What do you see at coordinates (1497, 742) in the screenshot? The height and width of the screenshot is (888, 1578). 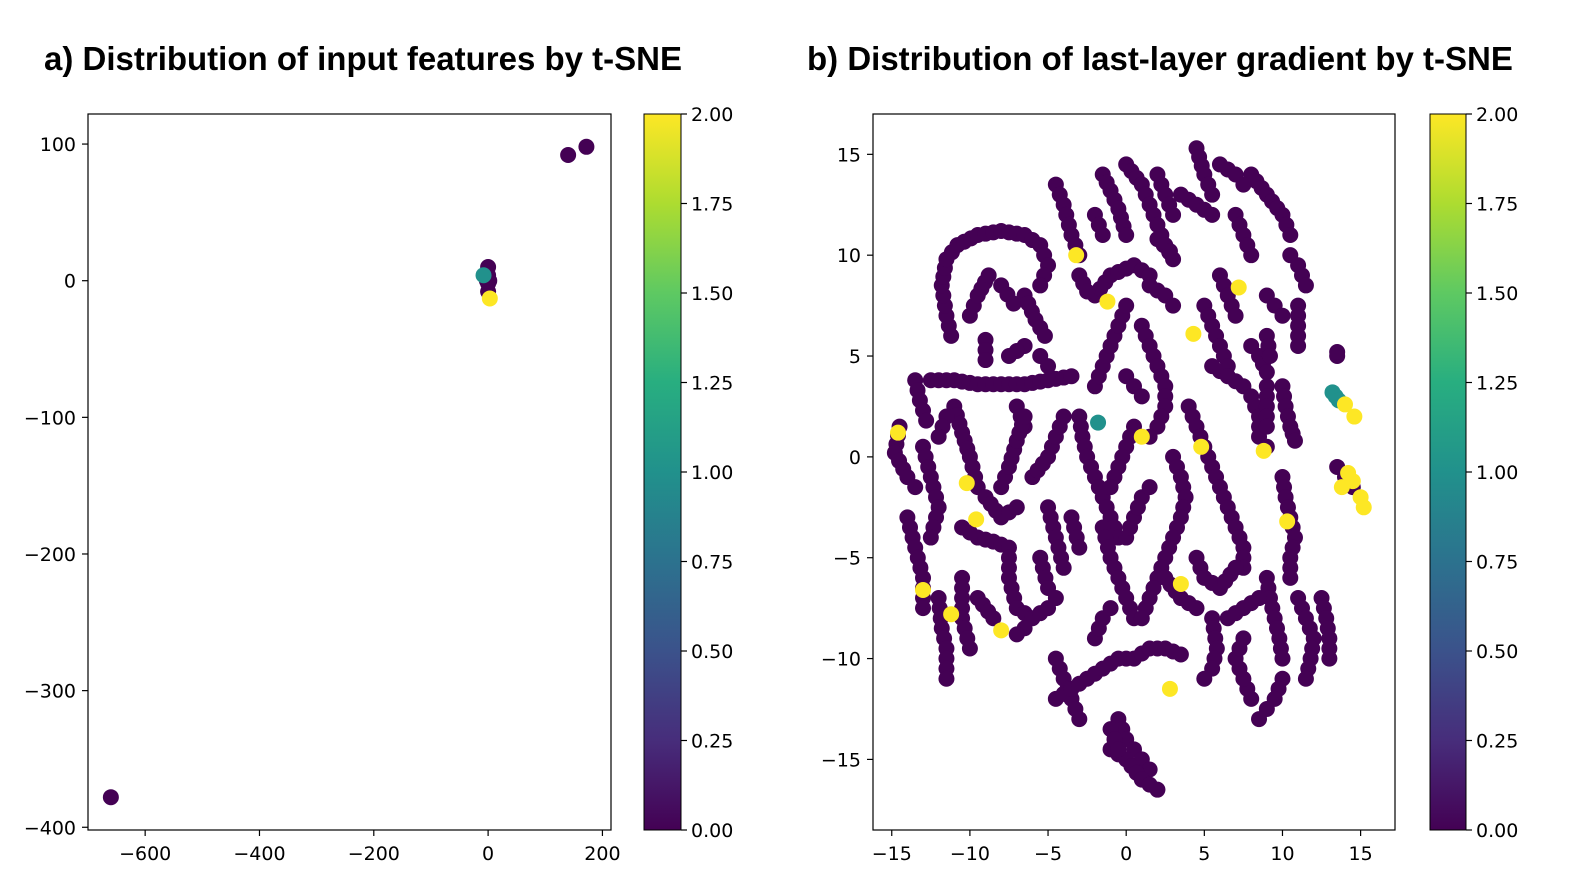 I see `chart-b-cbar-tick-label: 0.25` at bounding box center [1497, 742].